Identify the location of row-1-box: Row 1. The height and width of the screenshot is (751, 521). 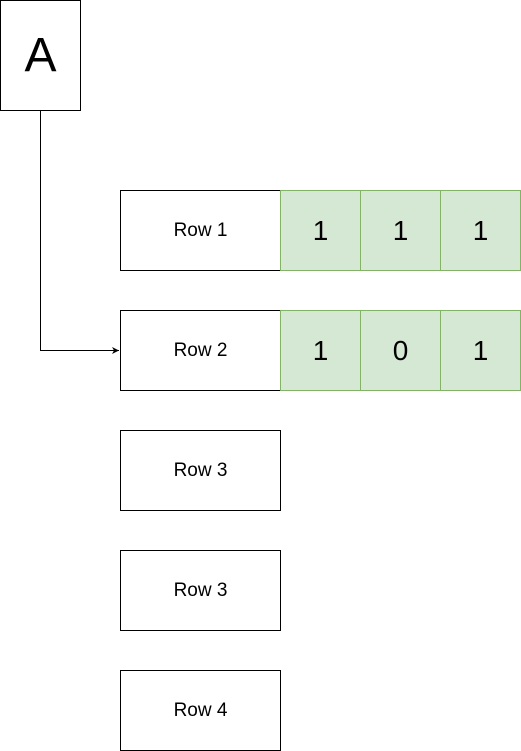
(200, 230).